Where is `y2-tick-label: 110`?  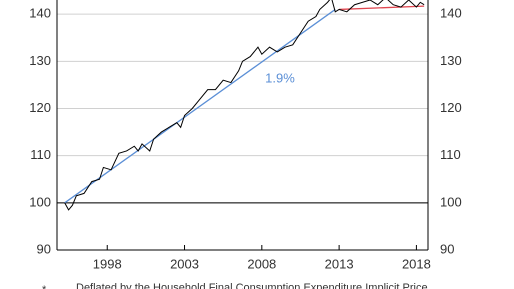 y2-tick-label: 110 is located at coordinates (450, 154).